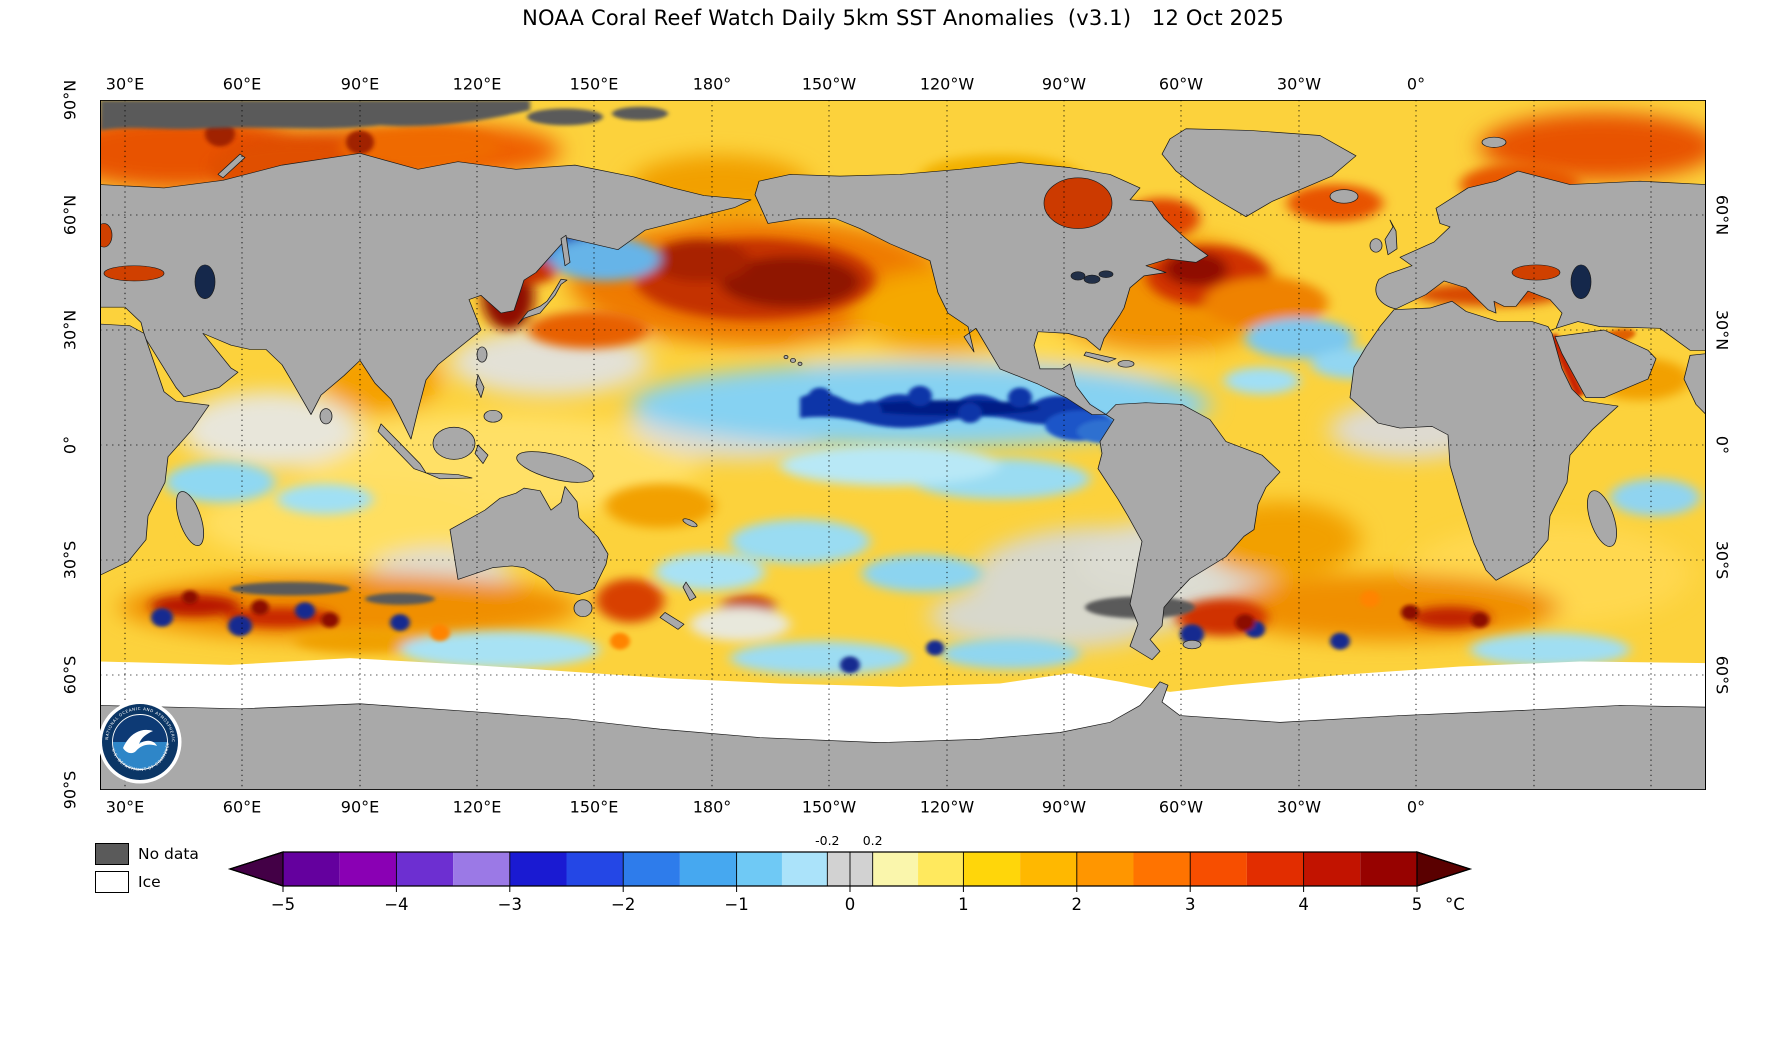  Describe the element at coordinates (1602, 518) in the screenshot. I see `madagascar-repeat` at that location.